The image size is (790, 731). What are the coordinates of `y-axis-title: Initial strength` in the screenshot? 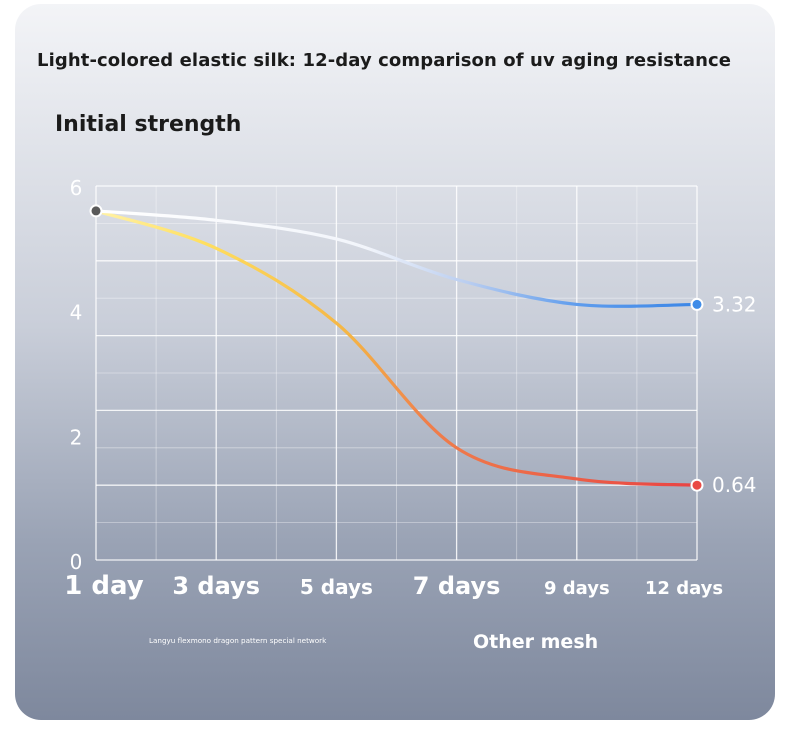 It's located at (148, 124).